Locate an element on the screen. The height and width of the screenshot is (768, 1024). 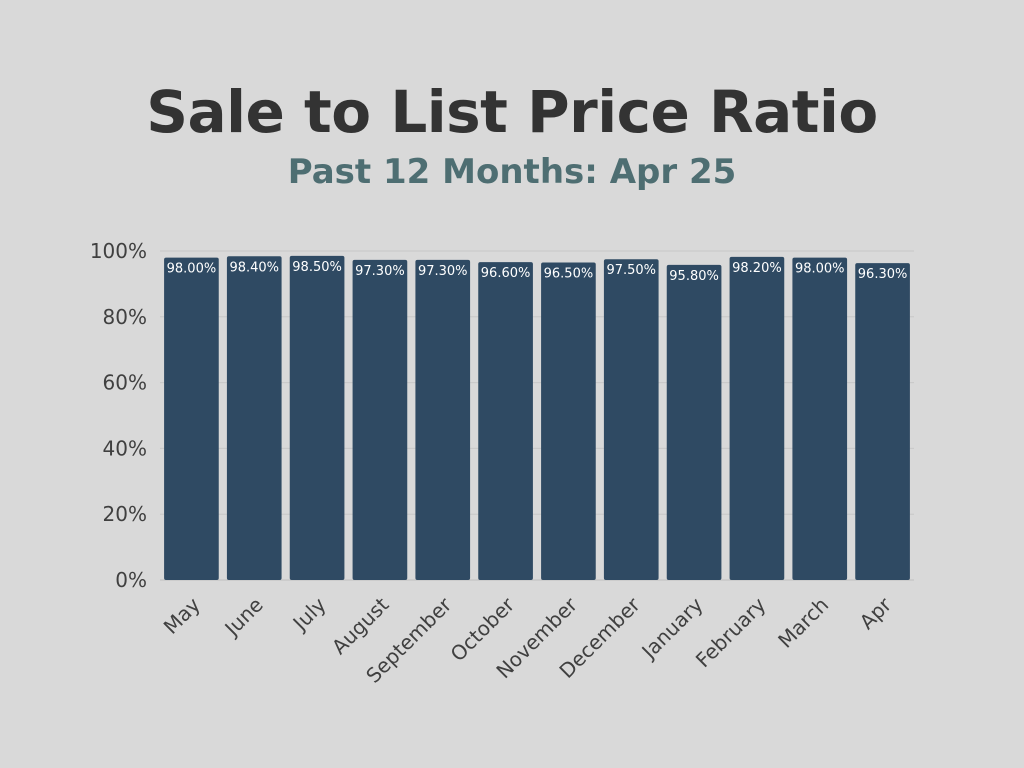
chart-title: Sale to List Price Ratio is located at coordinates (512, 112).